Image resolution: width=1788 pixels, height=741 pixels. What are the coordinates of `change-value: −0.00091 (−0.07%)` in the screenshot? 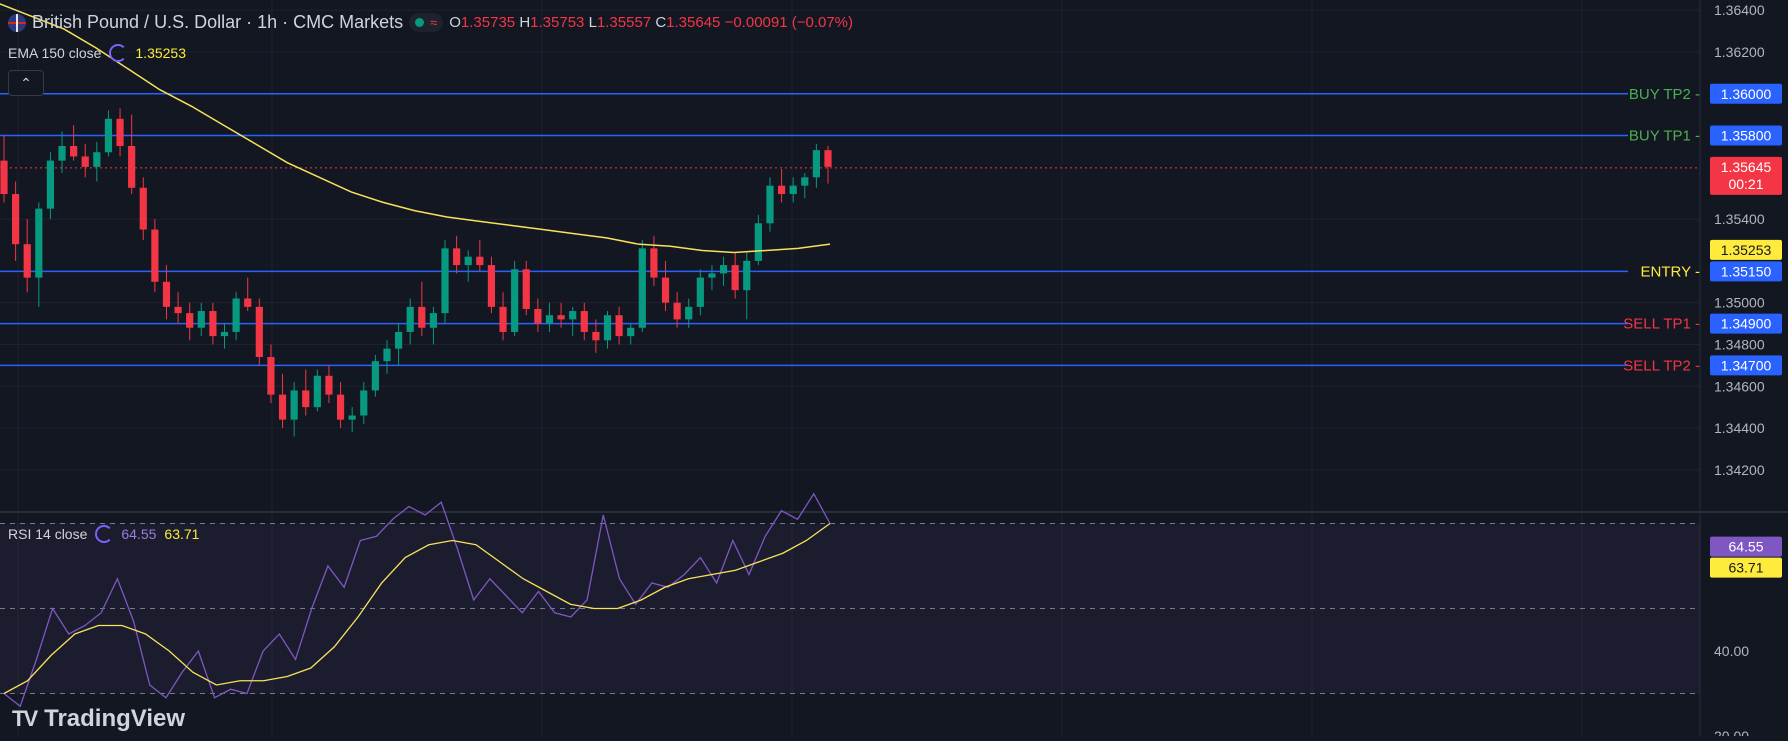 It's located at (789, 22).